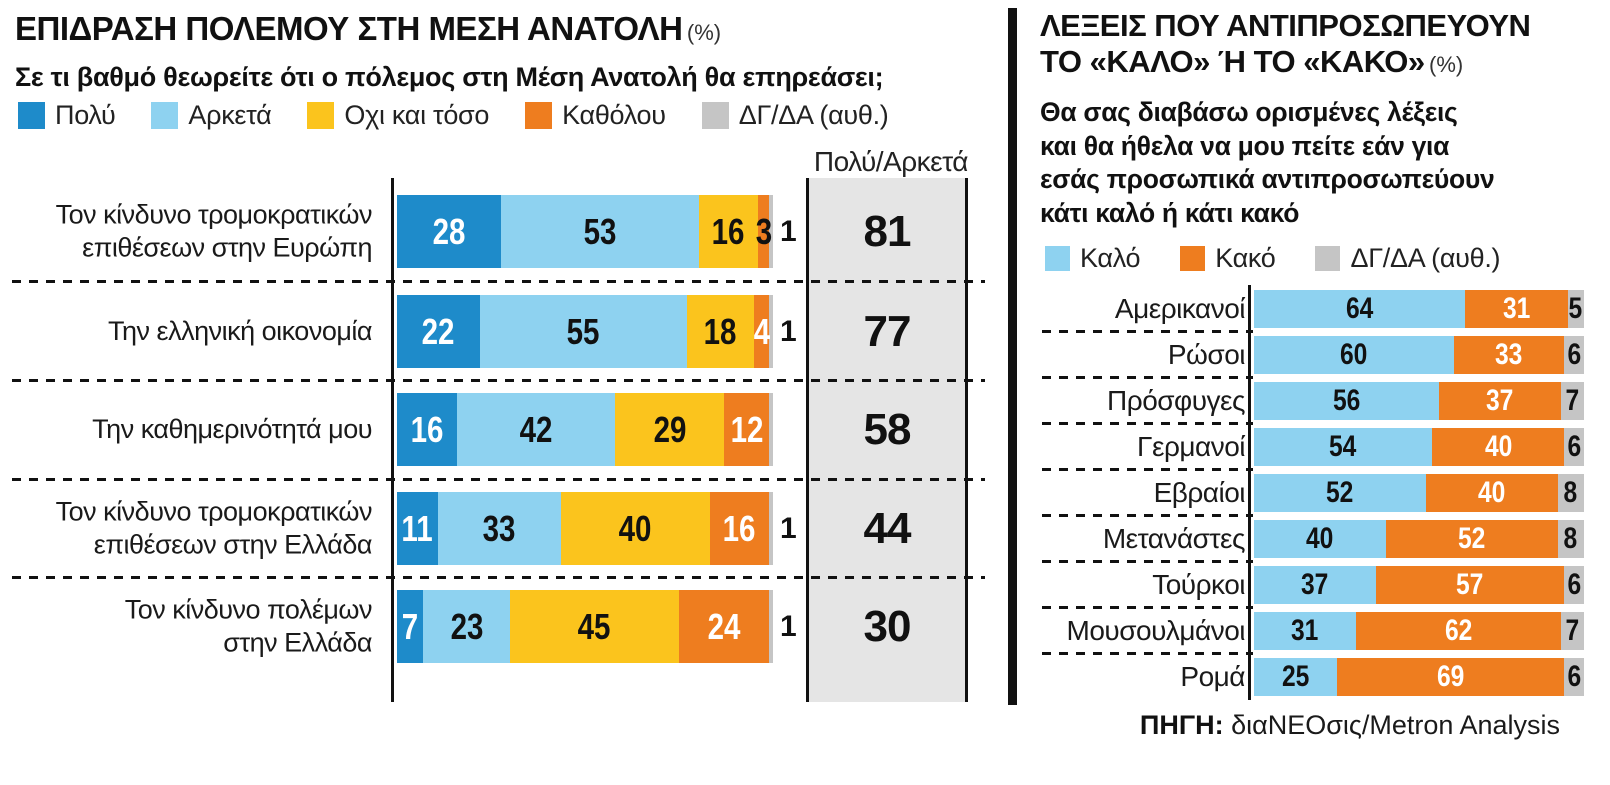 This screenshot has height=785, width=1610. I want to click on left-axis-line, so click(392, 440).